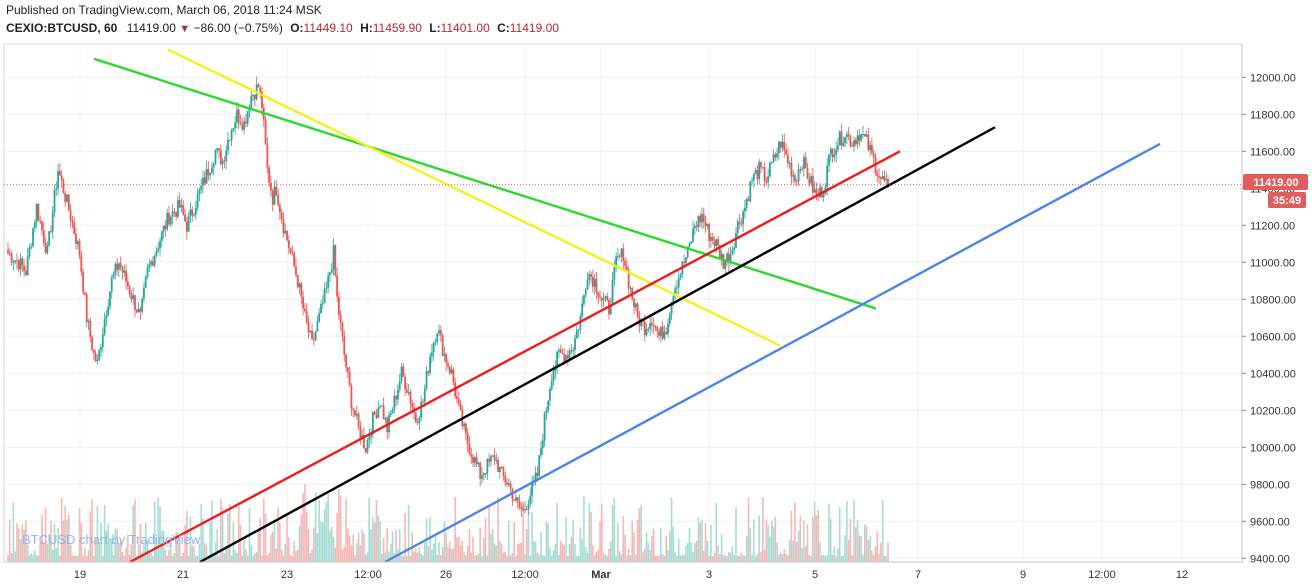 This screenshot has width=1312, height=588. I want to click on time-tick-label: 12:00, so click(368, 575).